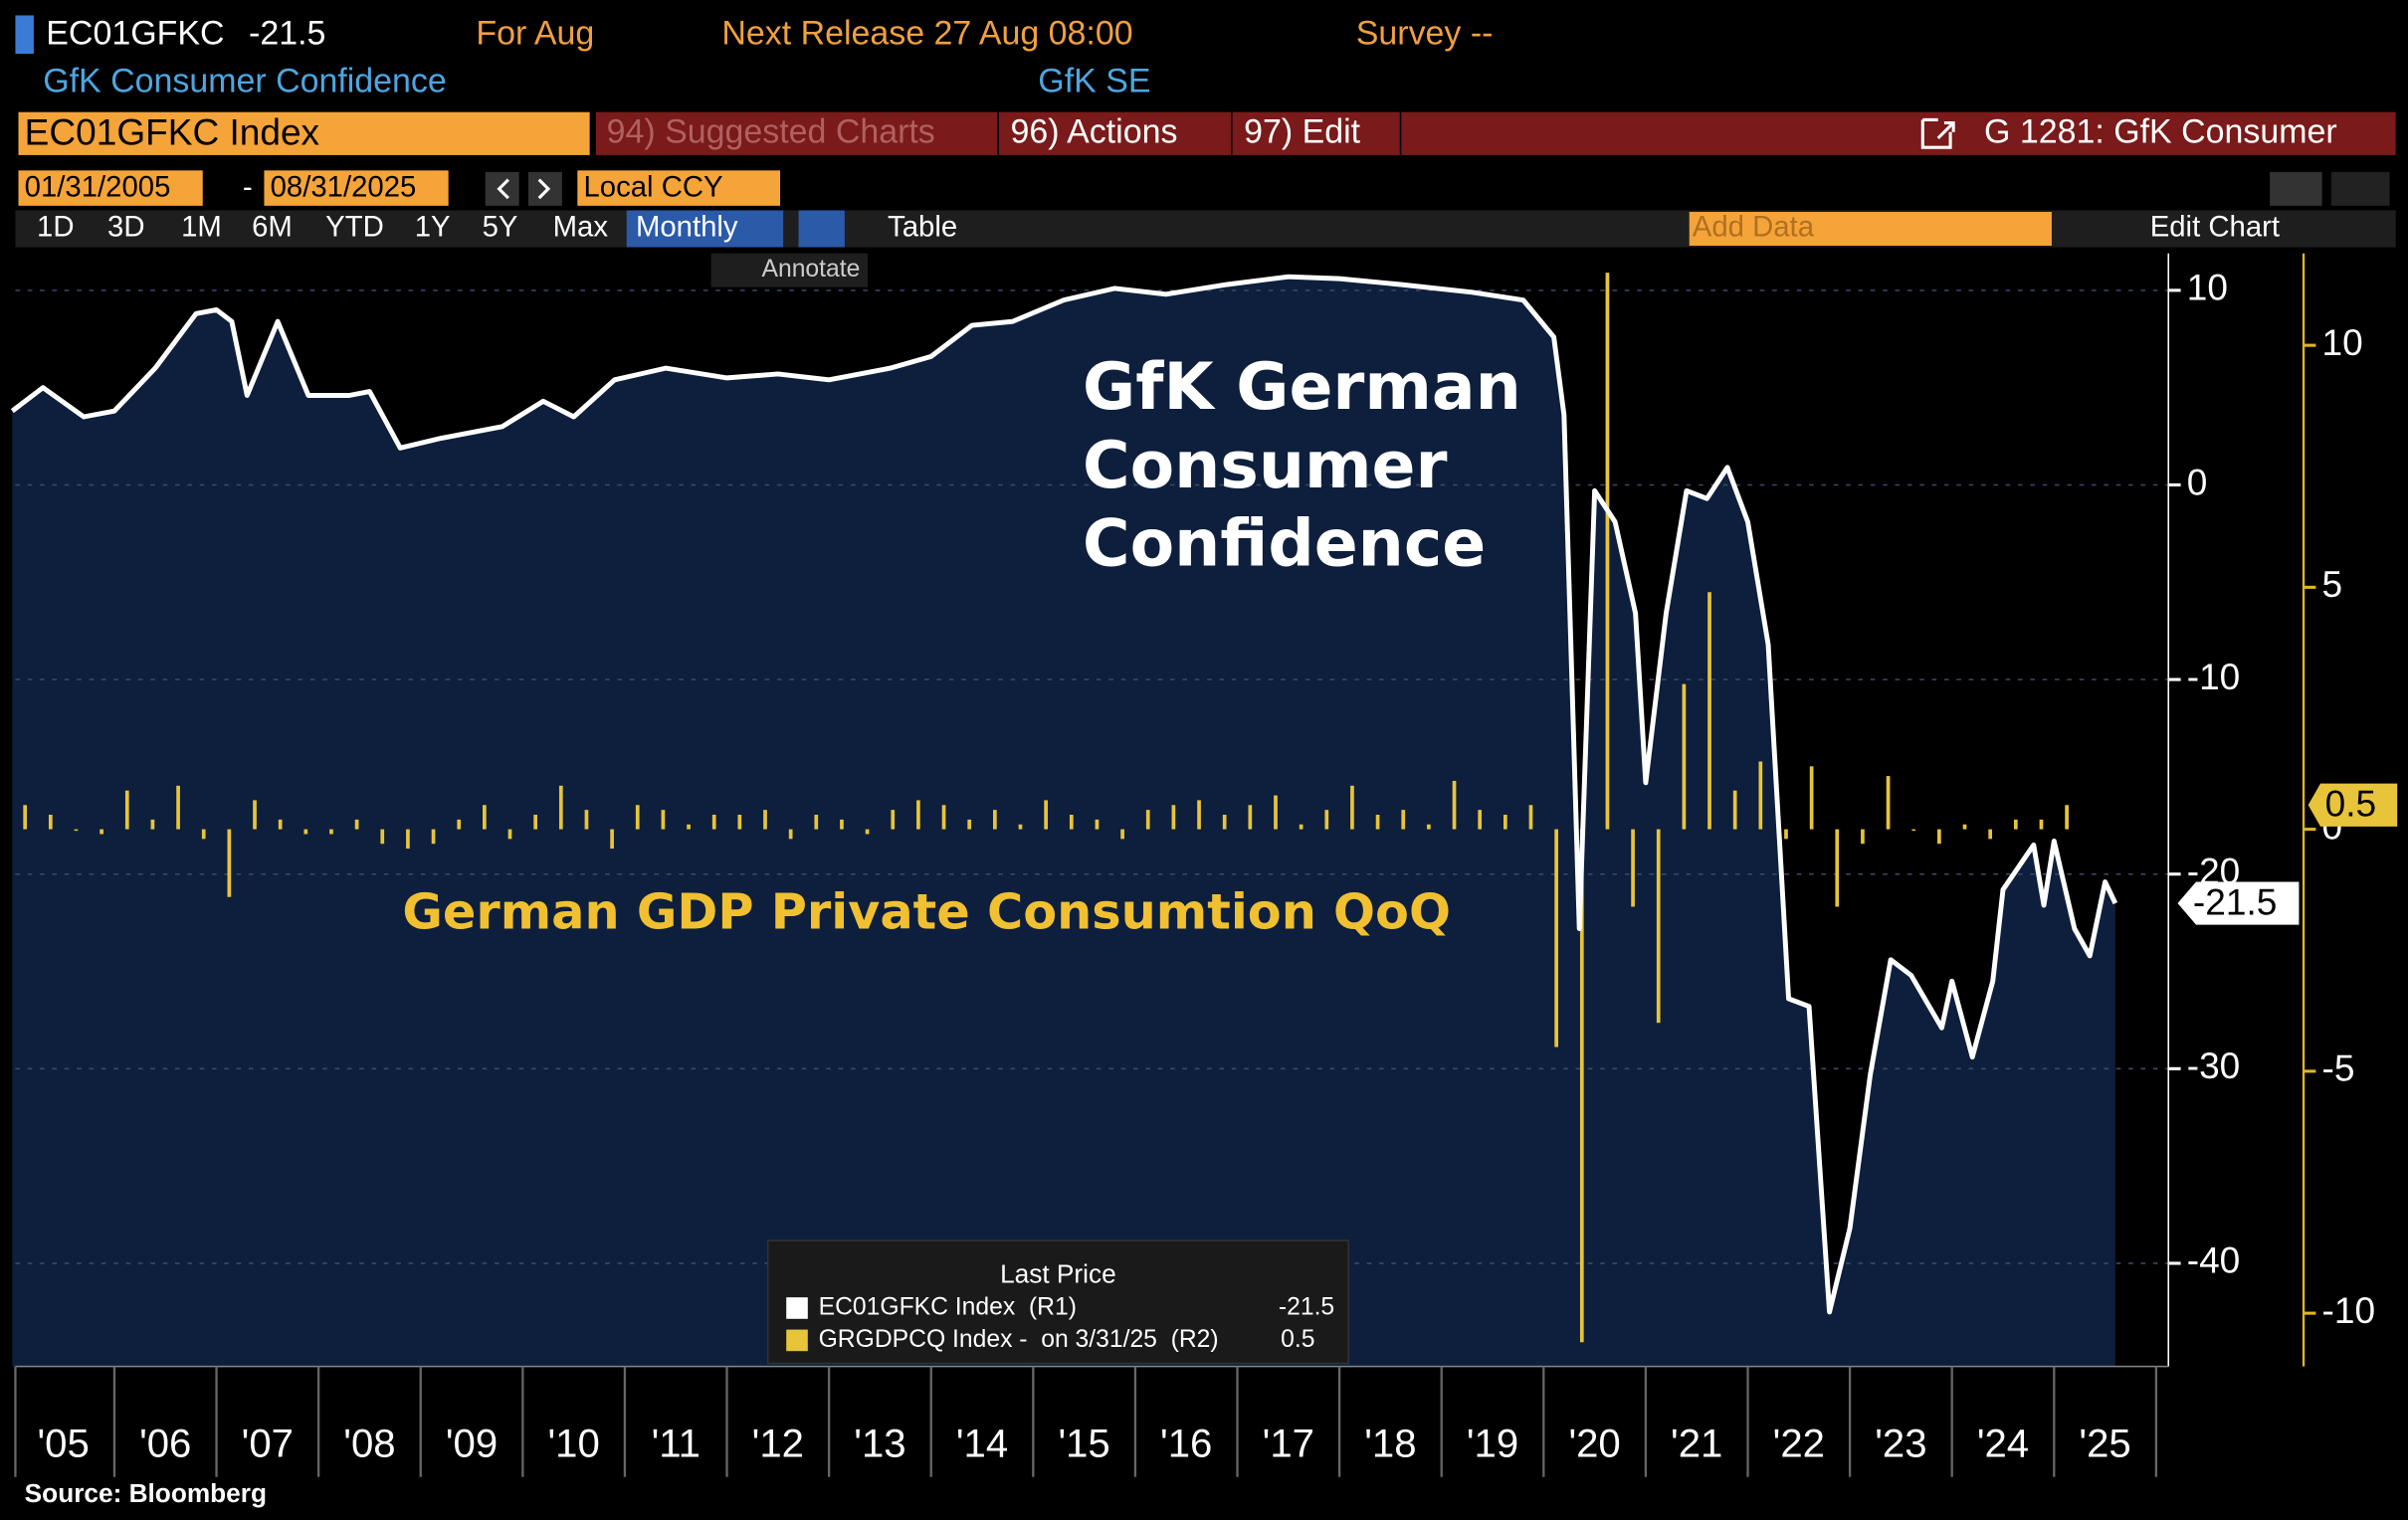 The image size is (2408, 1520). Describe the element at coordinates (2207, 287) in the screenshot. I see `y-tick-label: 10` at that location.